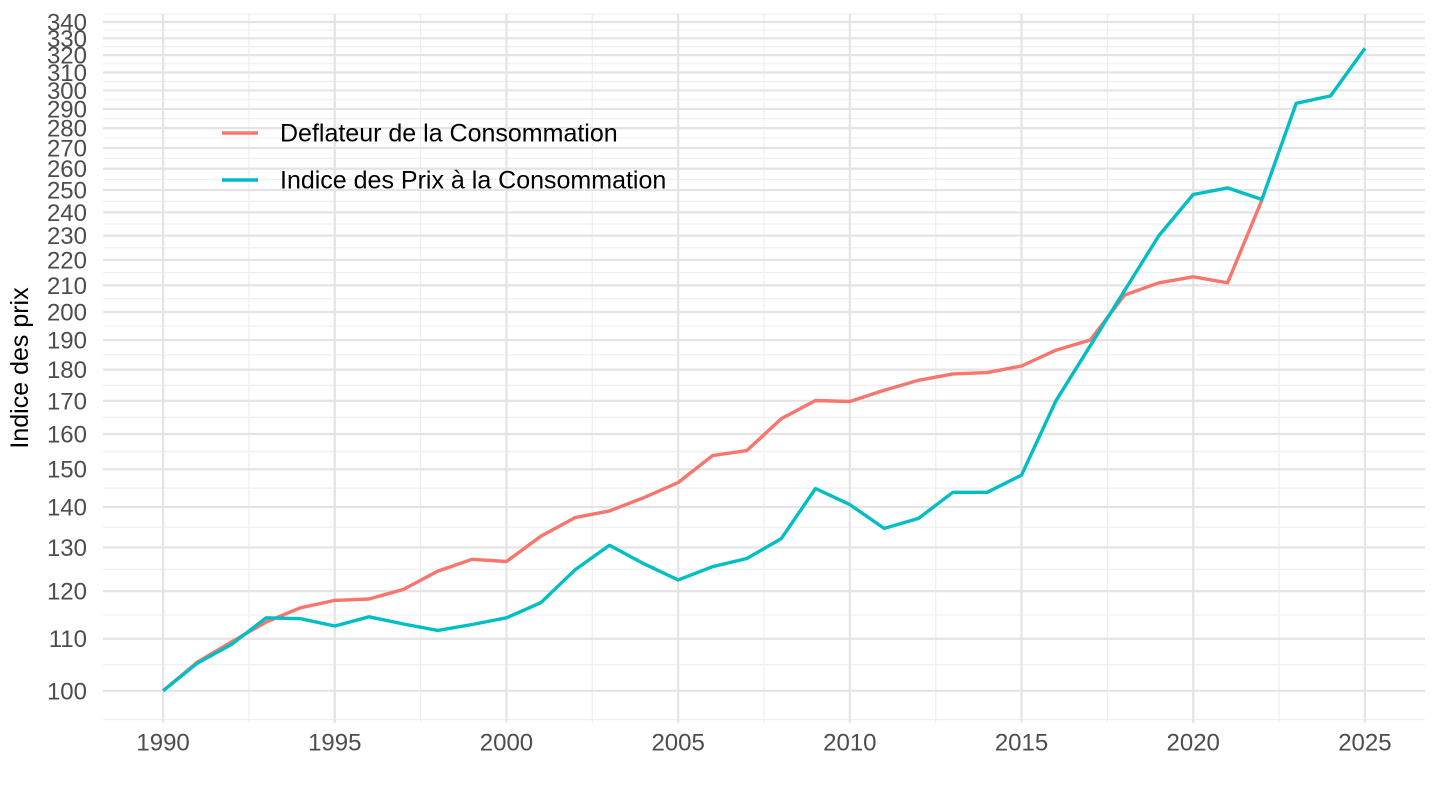  What do you see at coordinates (67, 213) in the screenshot?
I see `y-tick-label: 240` at bounding box center [67, 213].